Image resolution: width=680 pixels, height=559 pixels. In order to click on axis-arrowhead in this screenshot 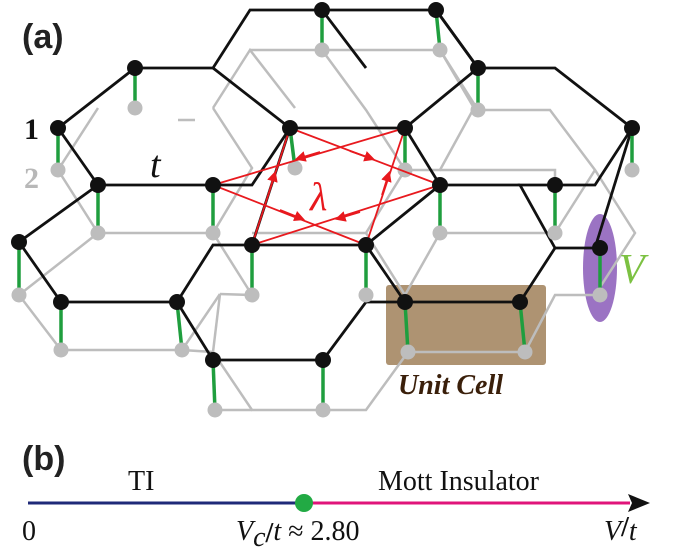, I will do `click(639, 503)`.